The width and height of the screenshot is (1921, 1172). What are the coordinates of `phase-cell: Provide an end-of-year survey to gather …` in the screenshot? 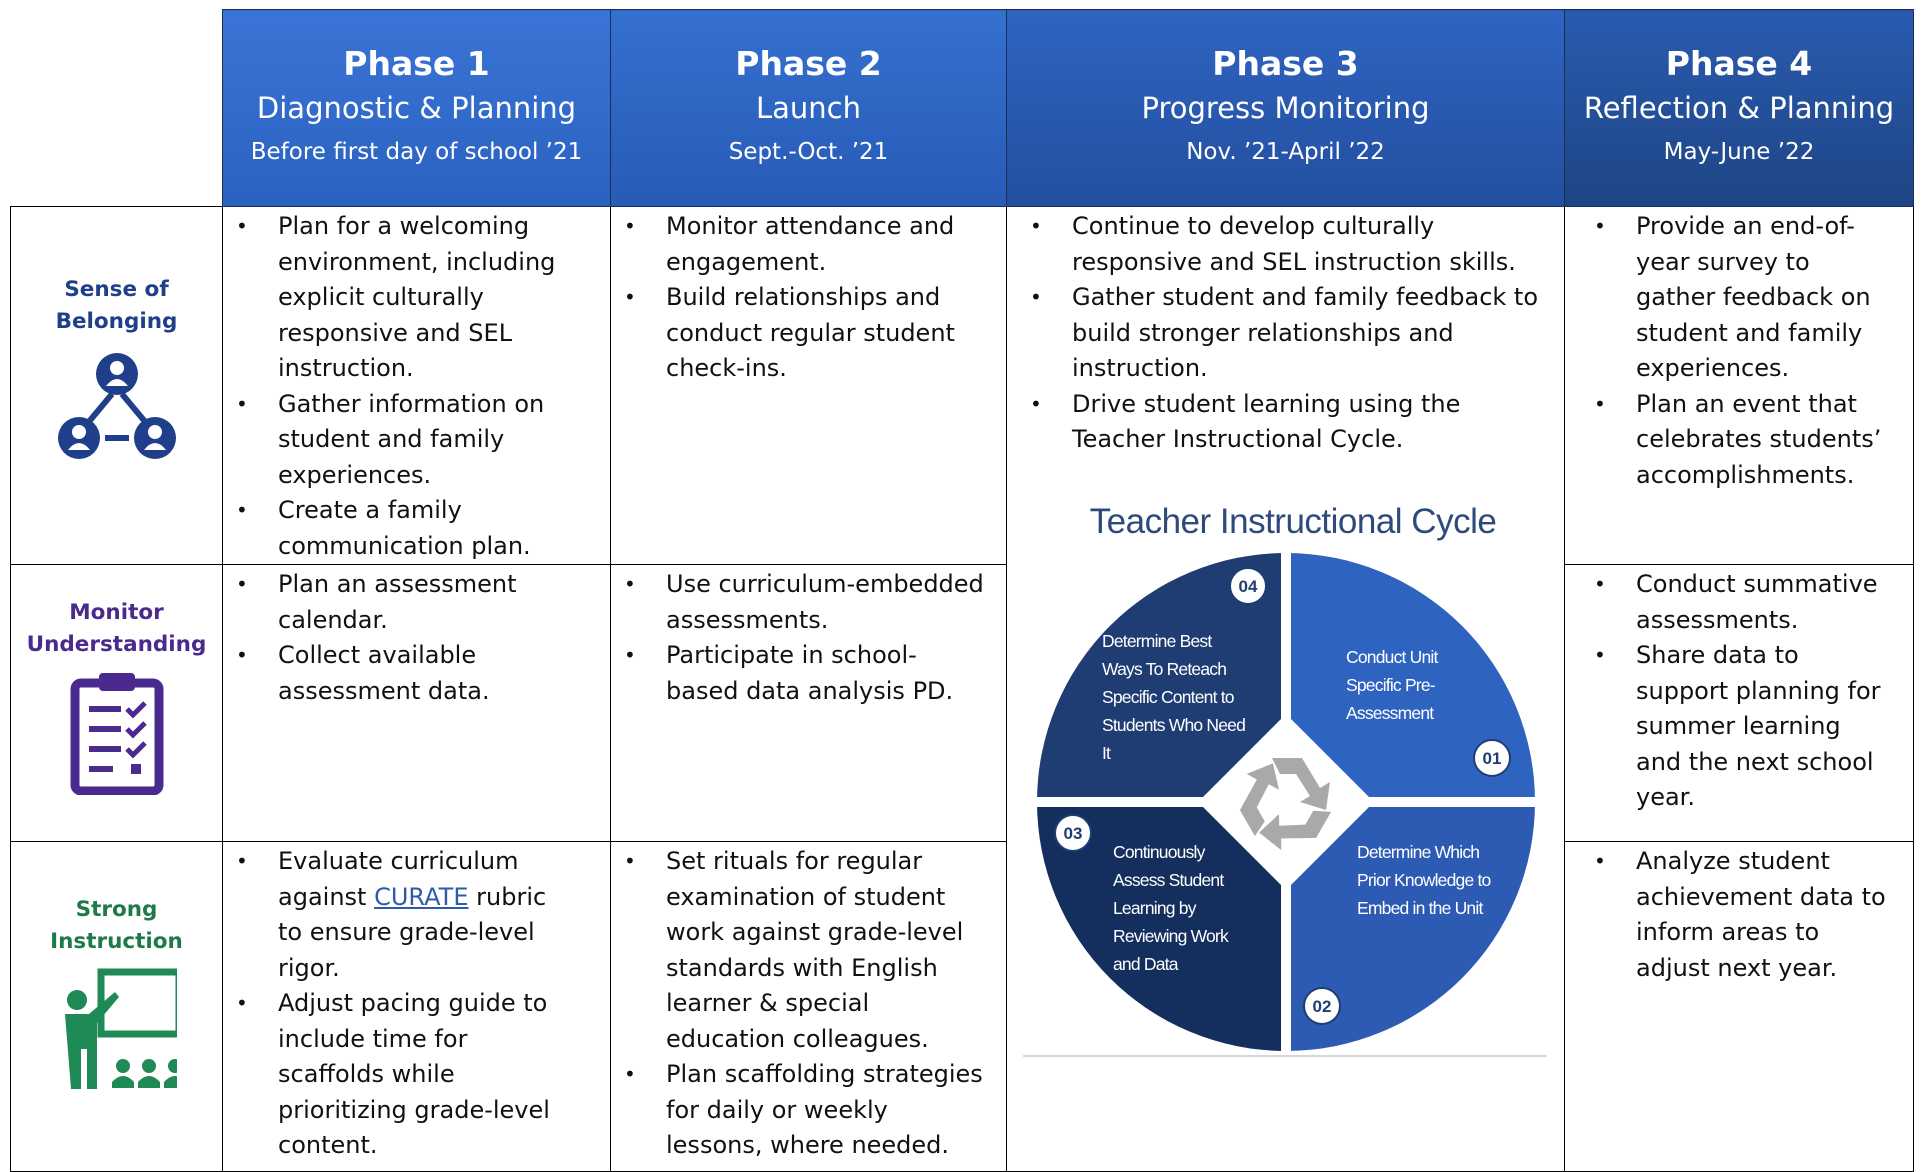 It's located at (1739, 385).